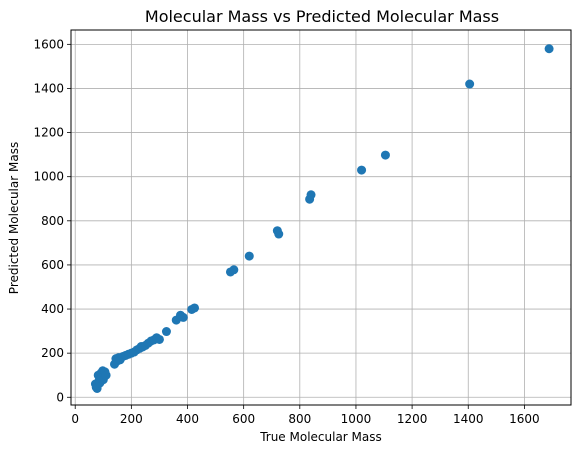 The image size is (580, 455). What do you see at coordinates (48, 133) in the screenshot?
I see `y-tick-label: 1200` at bounding box center [48, 133].